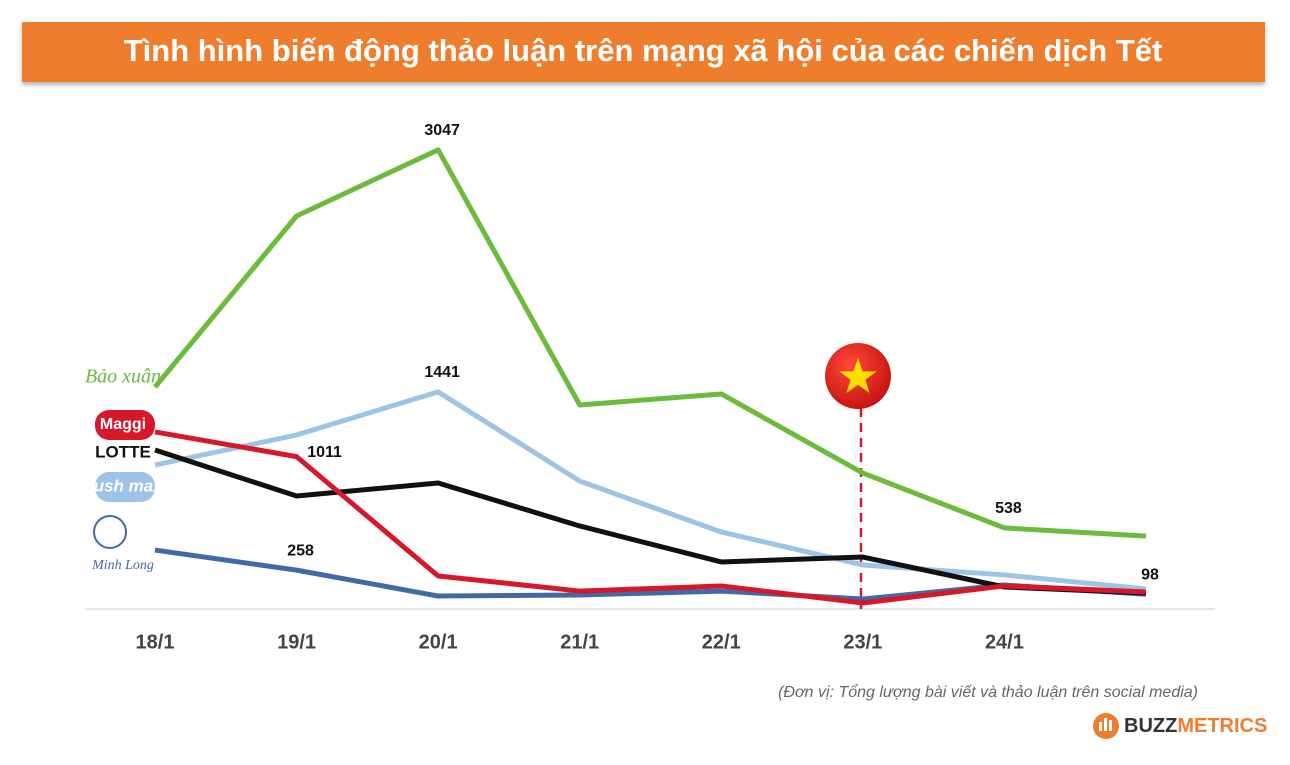 This screenshot has height=765, width=1290. Describe the element at coordinates (1150, 574) in the screenshot. I see `data-label: 98` at that location.